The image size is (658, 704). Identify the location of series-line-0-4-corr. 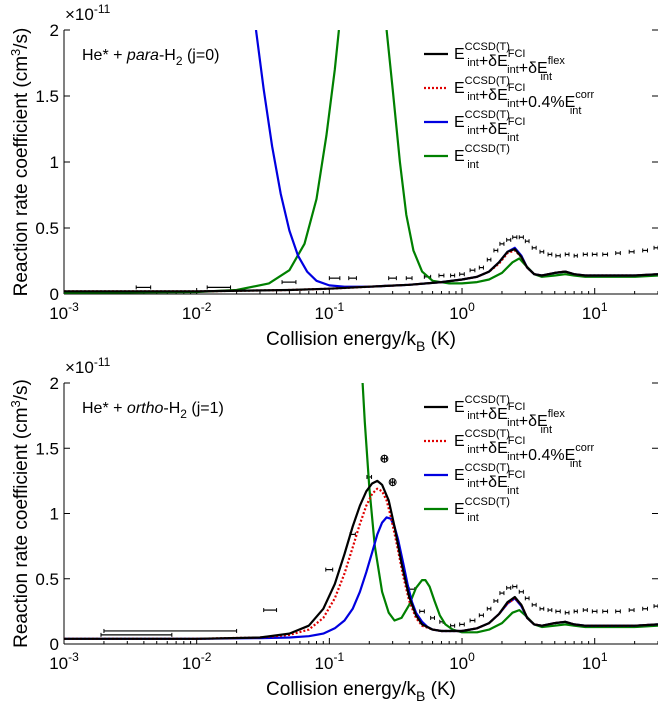
(361, 271).